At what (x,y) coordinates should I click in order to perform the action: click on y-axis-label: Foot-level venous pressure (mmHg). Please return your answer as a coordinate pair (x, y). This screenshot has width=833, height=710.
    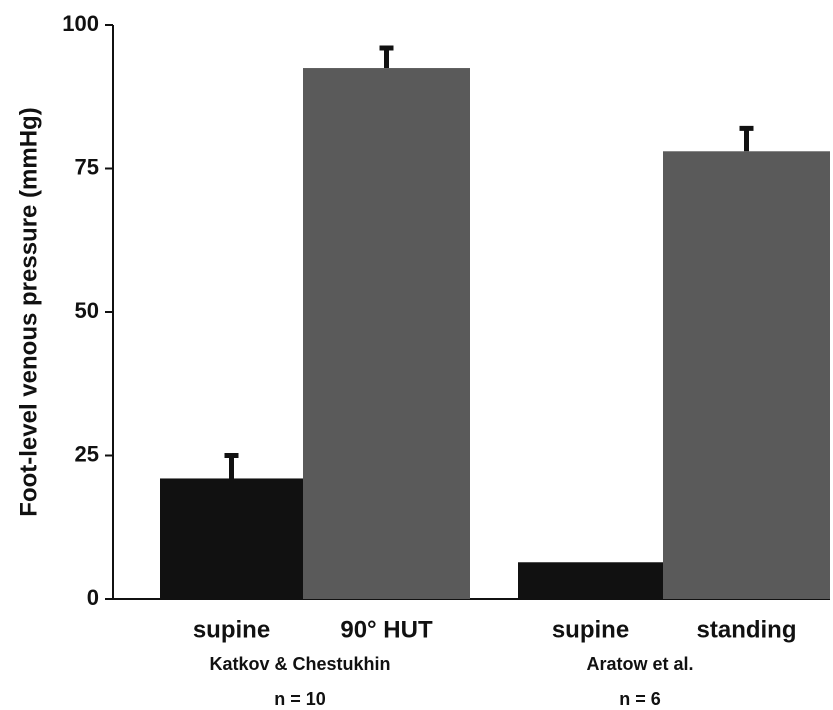
    Looking at the image, I should click on (28, 311).